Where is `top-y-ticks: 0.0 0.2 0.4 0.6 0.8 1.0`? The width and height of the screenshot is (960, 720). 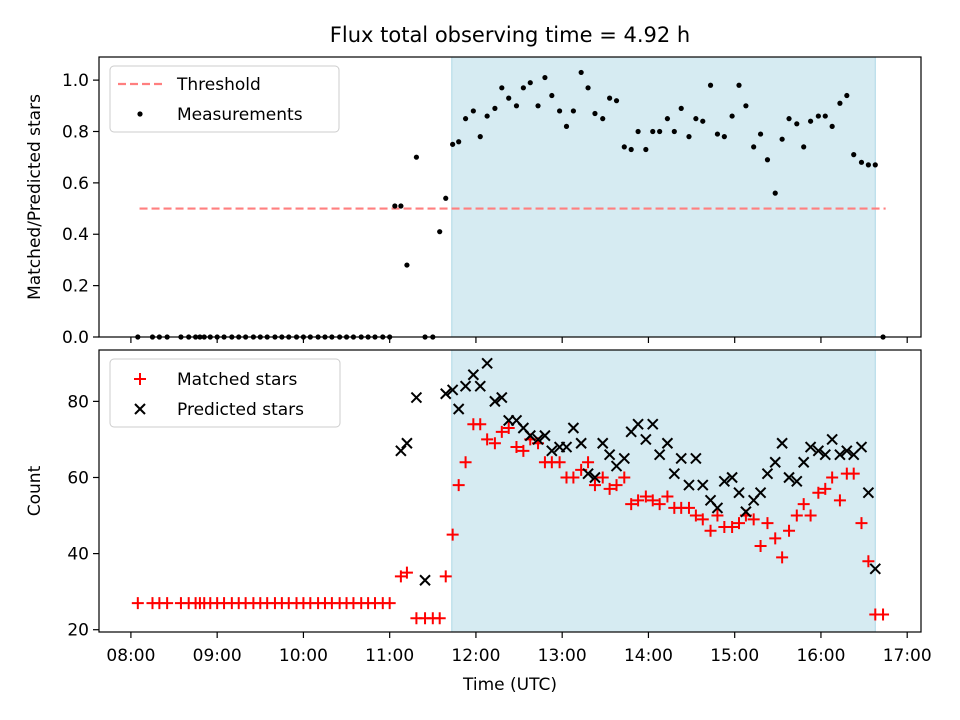 top-y-ticks: 0.0 0.2 0.4 0.6 0.8 1.0 is located at coordinates (80, 209).